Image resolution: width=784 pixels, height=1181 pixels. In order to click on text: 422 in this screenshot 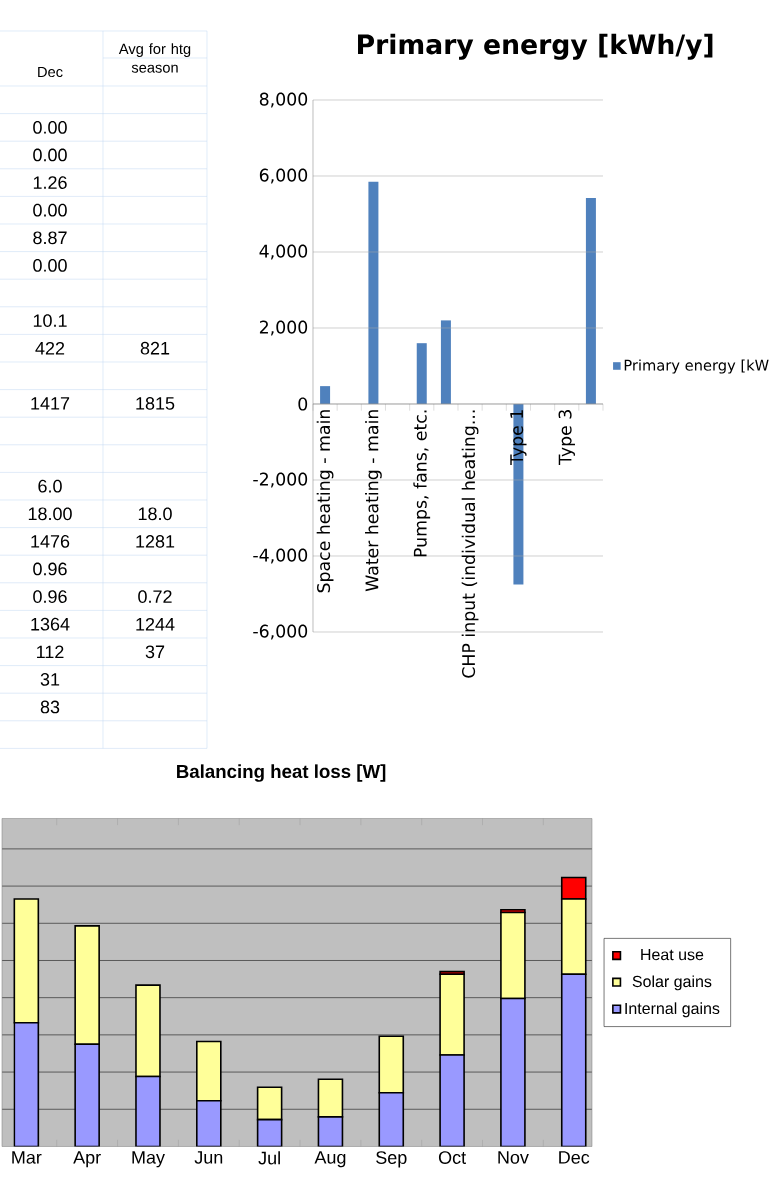, I will do `click(50, 348)`.